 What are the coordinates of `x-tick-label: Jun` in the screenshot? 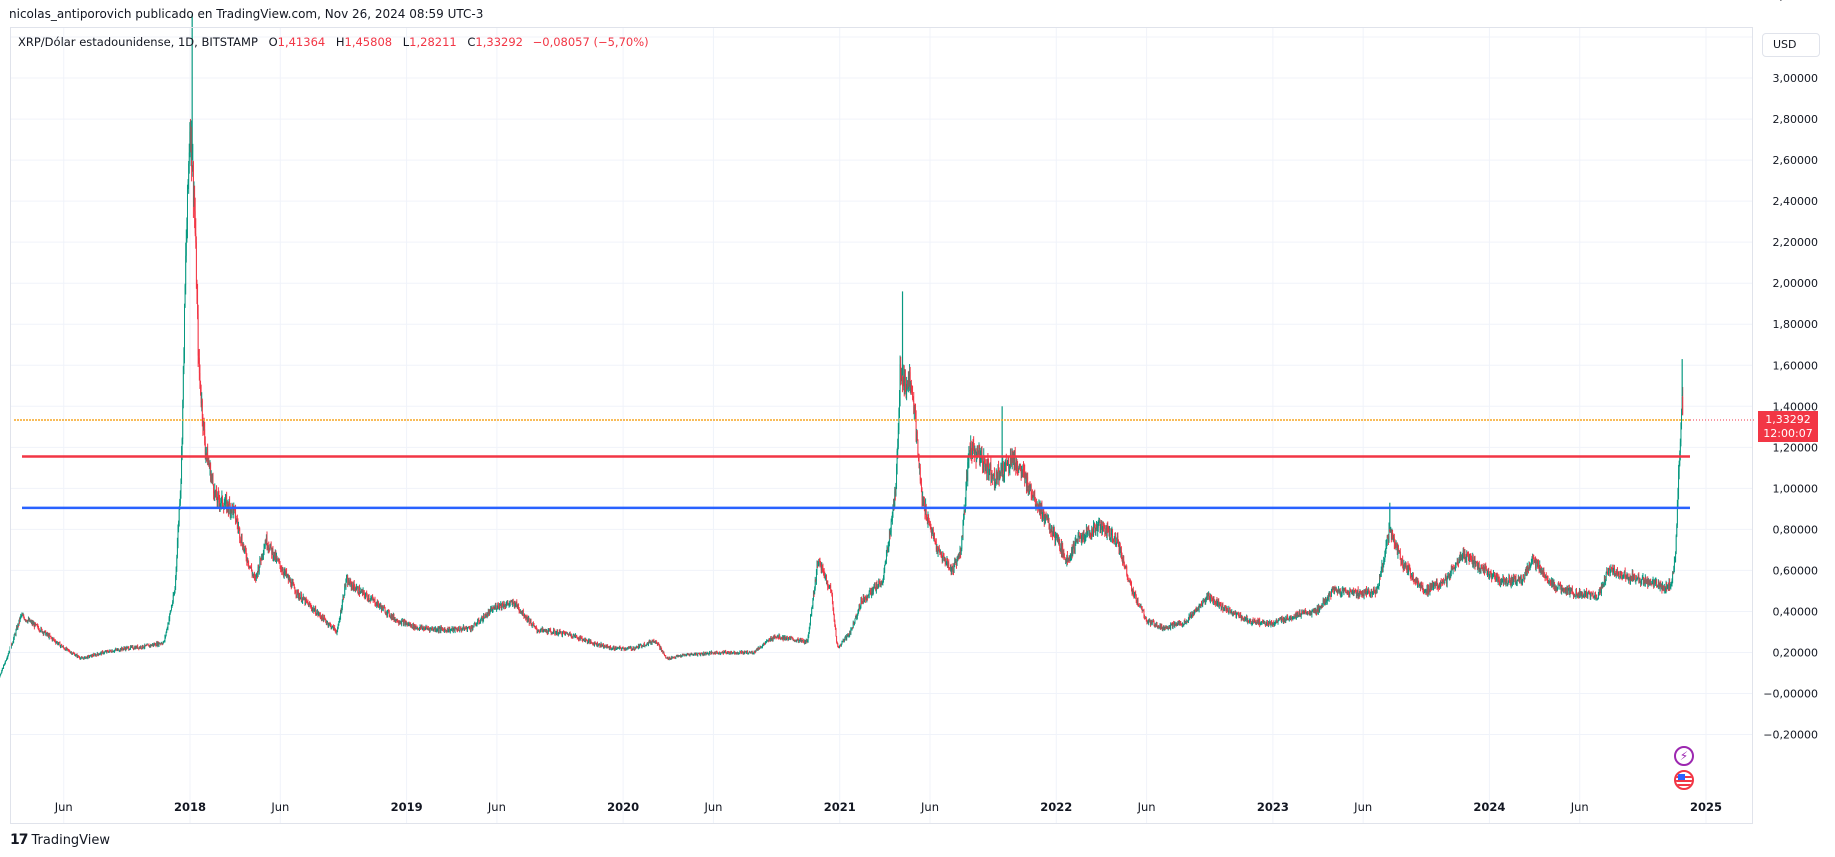 It's located at (1579, 807).